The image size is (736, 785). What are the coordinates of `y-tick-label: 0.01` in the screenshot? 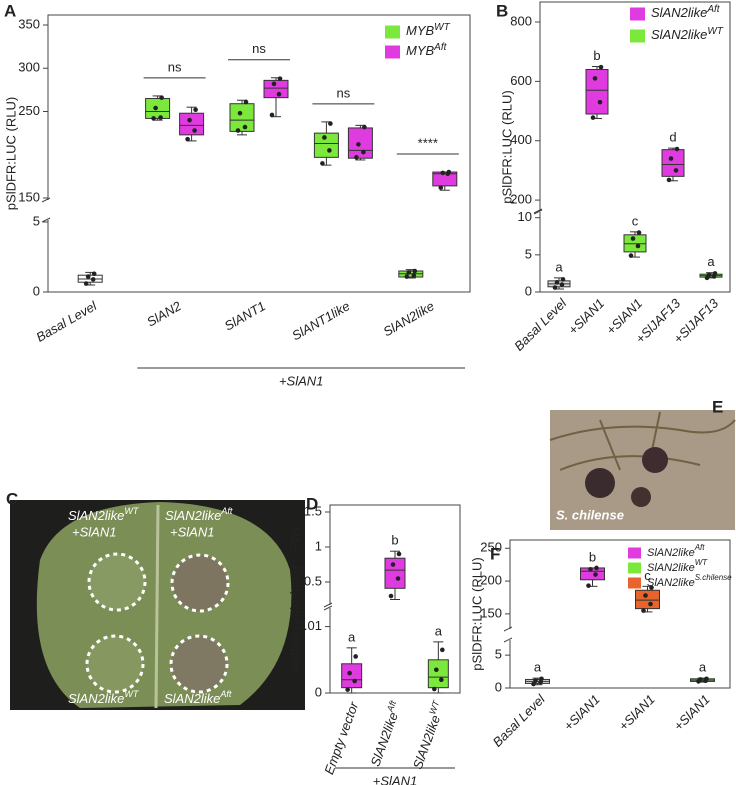 It's located at (309, 625).